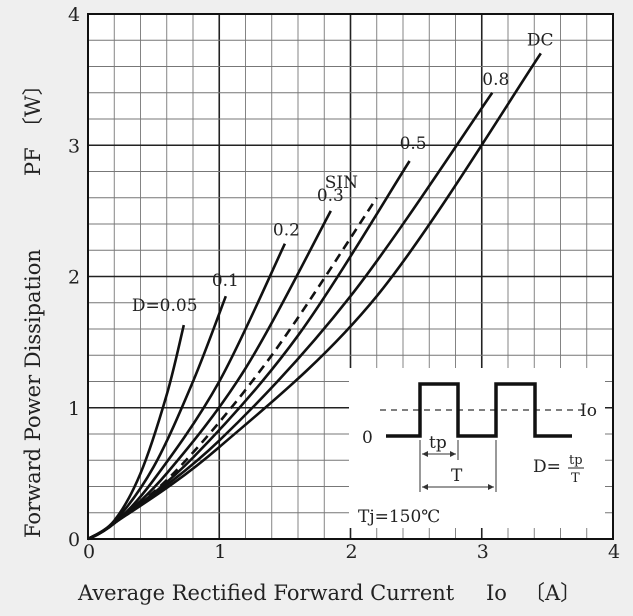 This screenshot has width=633, height=616. I want to click on series-label: 0.5, so click(413, 144).